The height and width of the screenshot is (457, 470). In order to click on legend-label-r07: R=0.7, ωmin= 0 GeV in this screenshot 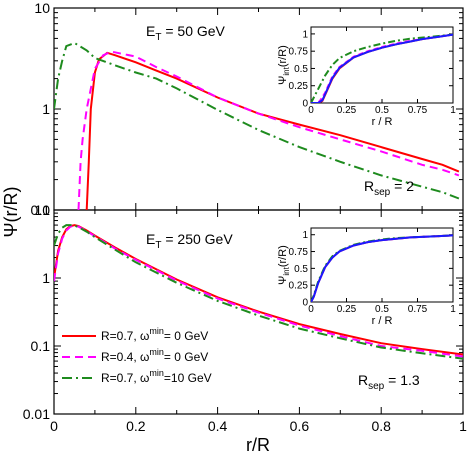, I will do `click(154, 334)`.